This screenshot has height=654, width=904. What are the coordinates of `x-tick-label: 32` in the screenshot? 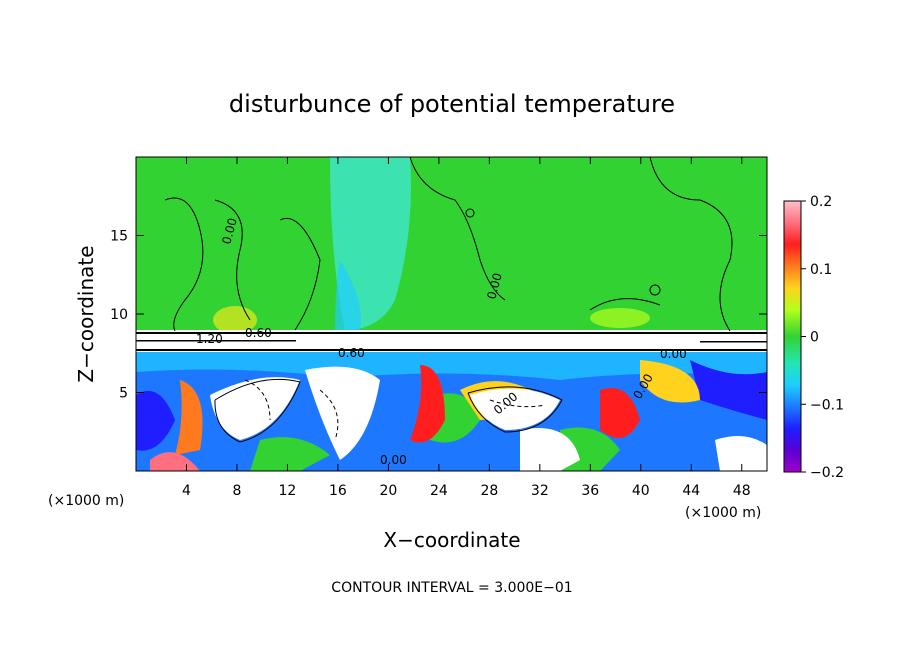 It's located at (540, 491).